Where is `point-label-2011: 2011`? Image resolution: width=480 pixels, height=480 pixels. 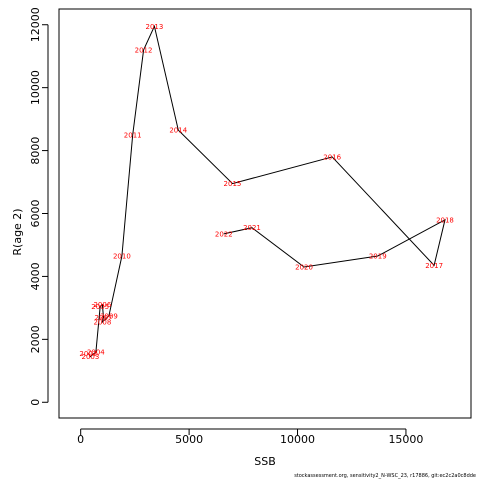
point-label-2011: 2011 is located at coordinates (133, 135).